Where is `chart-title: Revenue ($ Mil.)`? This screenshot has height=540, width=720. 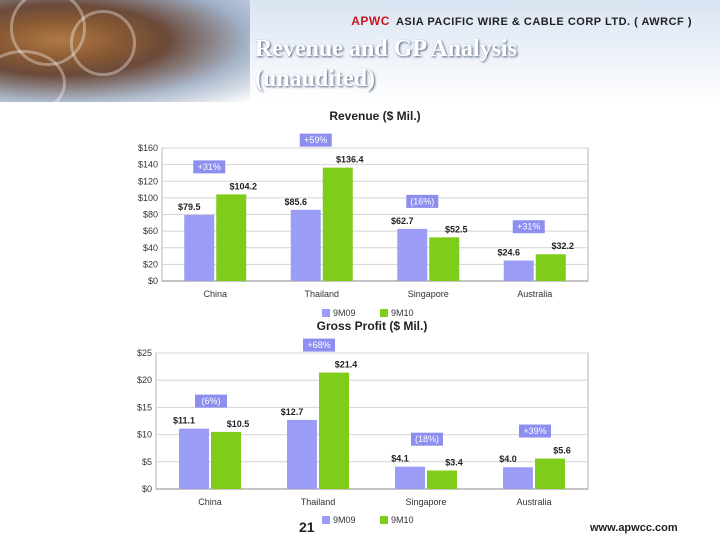 chart-title: Revenue ($ Mil.) is located at coordinates (374, 116).